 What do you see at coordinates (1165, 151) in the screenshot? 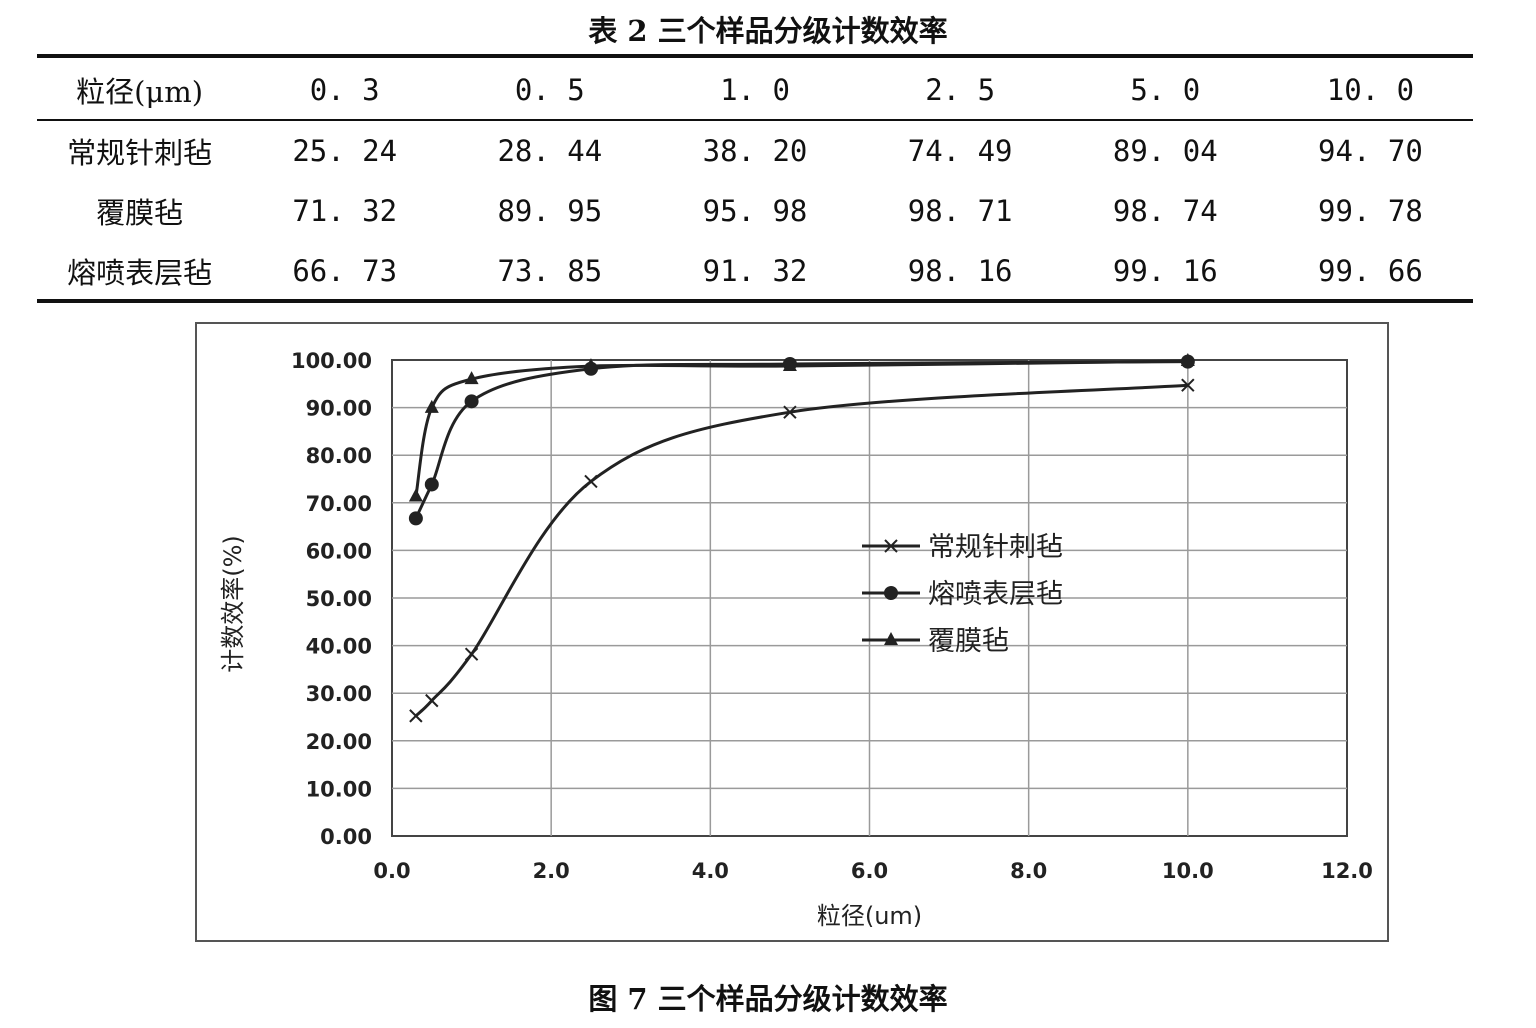
I see `table-cell: 89. 04` at bounding box center [1165, 151].